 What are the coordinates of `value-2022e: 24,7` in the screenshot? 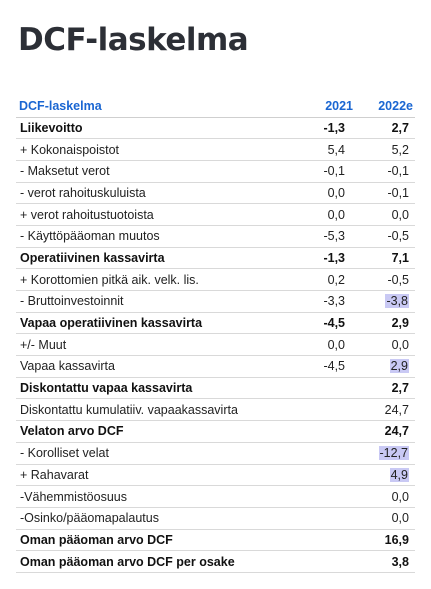 It's located at (396, 409).